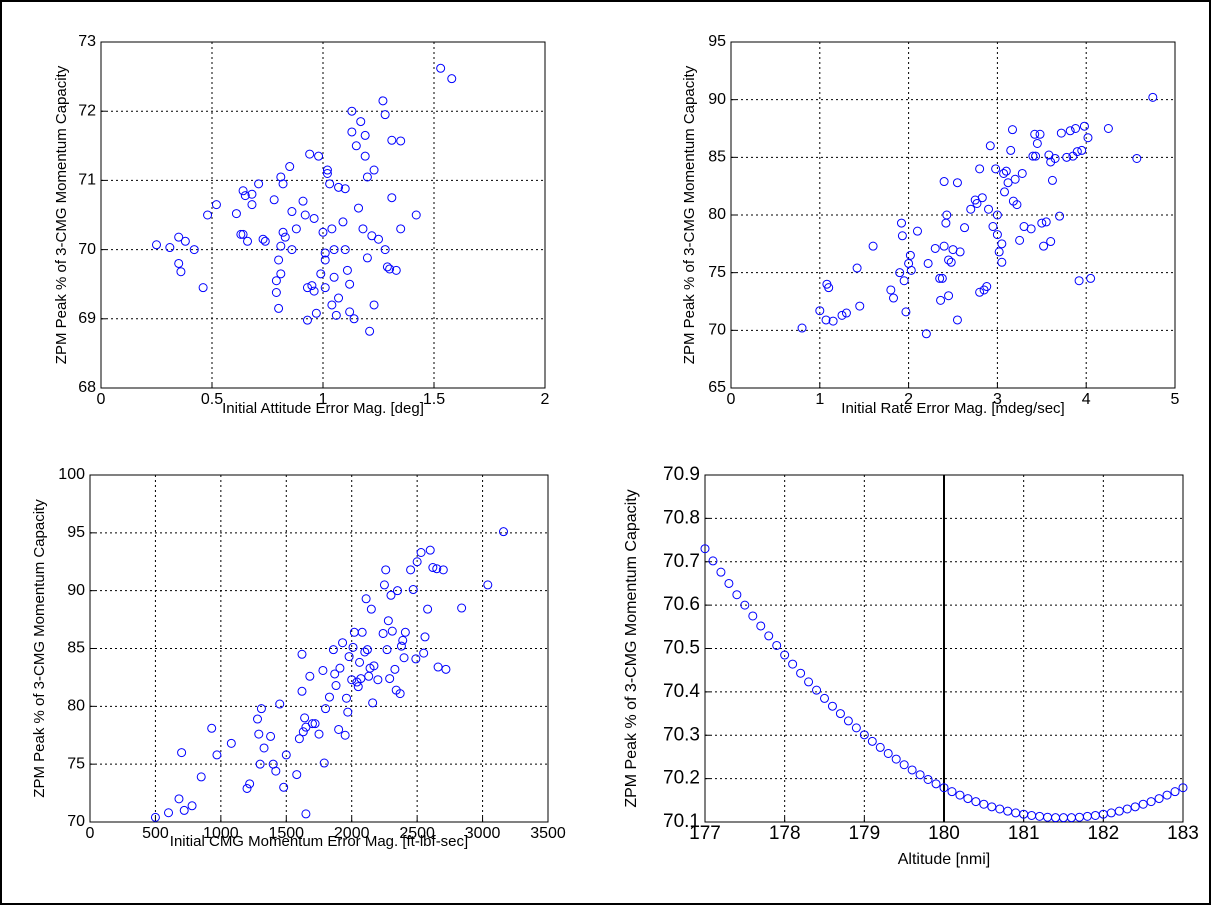 The width and height of the screenshot is (1211, 905). I want to click on x-tick-label: 182, so click(1103, 833).